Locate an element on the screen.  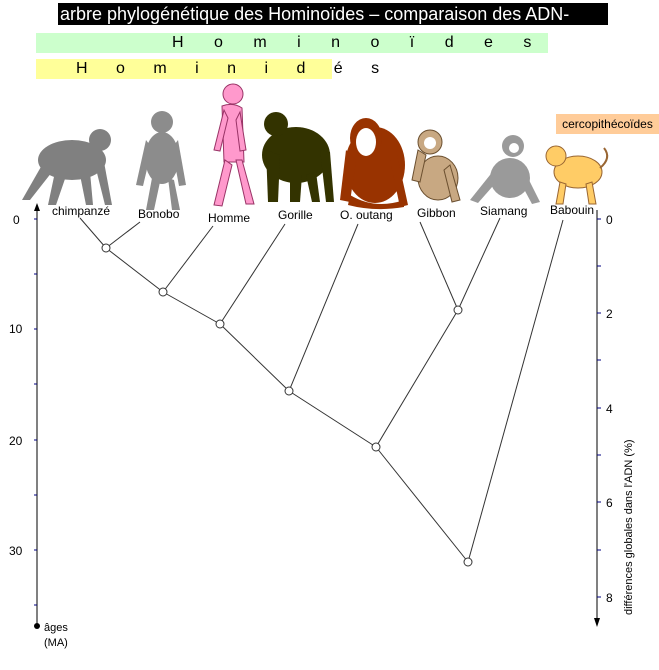
right-tick-0: 0 is located at coordinates (609, 220).